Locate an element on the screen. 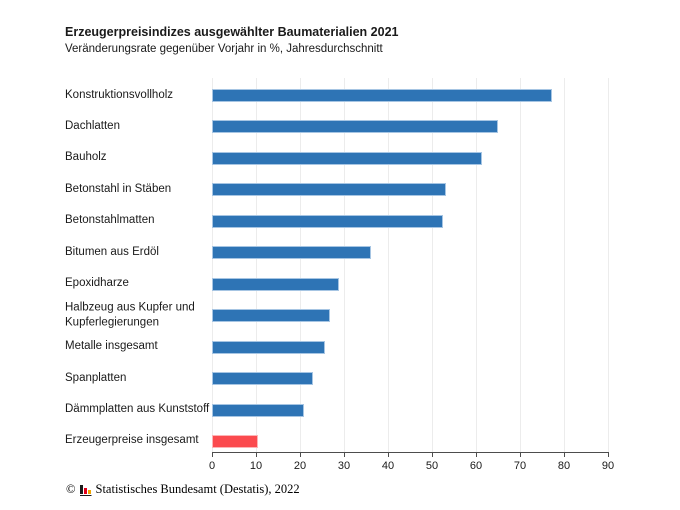 This screenshot has height=510, width=680. category-label: Betonstahl in Stäben is located at coordinates (118, 189).